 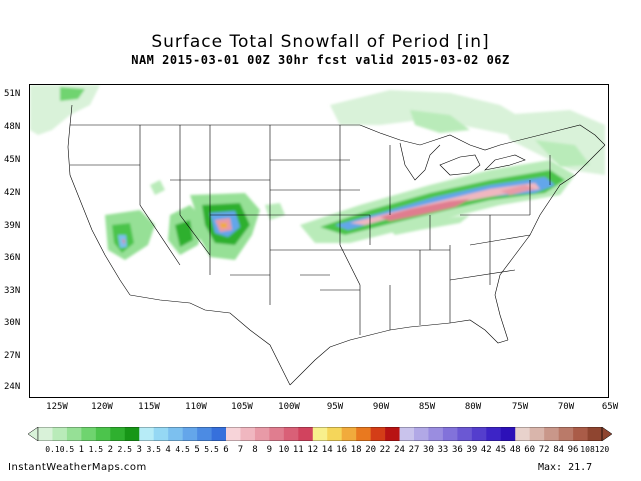 What do you see at coordinates (371, 450) in the screenshot?
I see `colorbar-label: 20` at bounding box center [371, 450].